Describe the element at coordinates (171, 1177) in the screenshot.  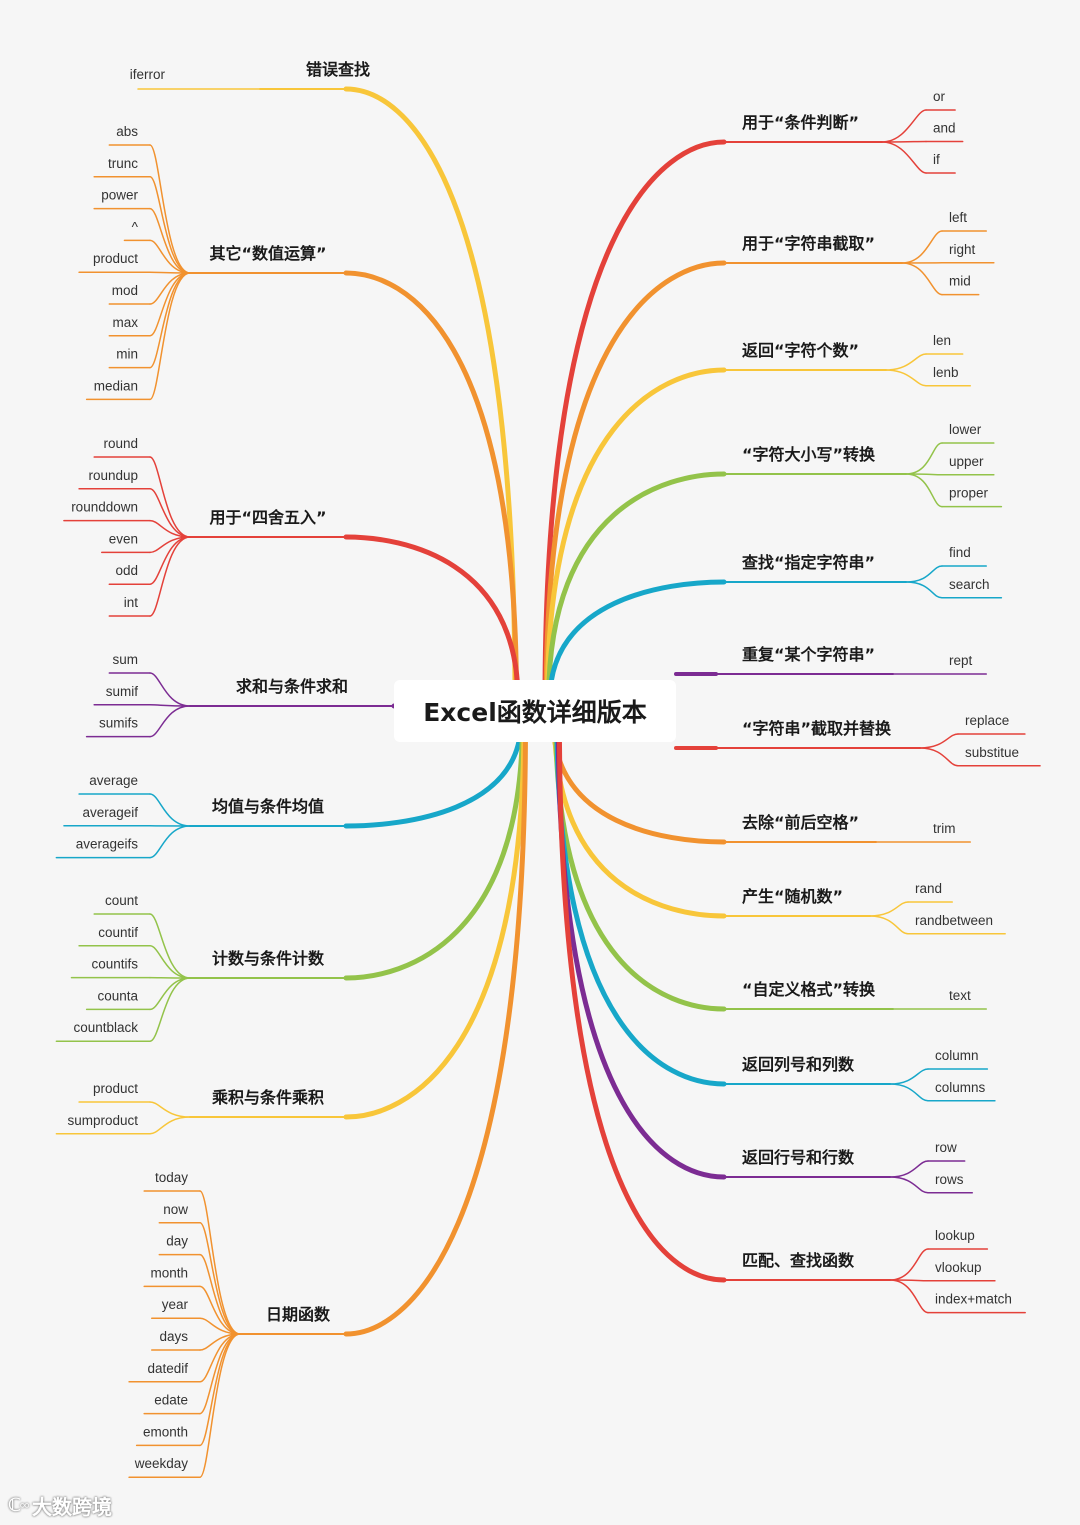
I see `subtopic-label: today` at that location.